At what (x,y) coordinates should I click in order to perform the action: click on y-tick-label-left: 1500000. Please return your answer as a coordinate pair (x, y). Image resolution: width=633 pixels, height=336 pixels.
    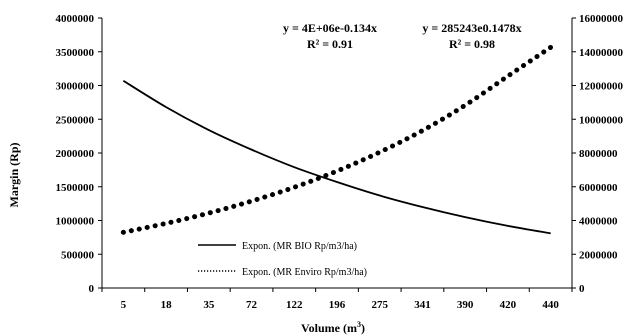
    Looking at the image, I should click on (75, 188).